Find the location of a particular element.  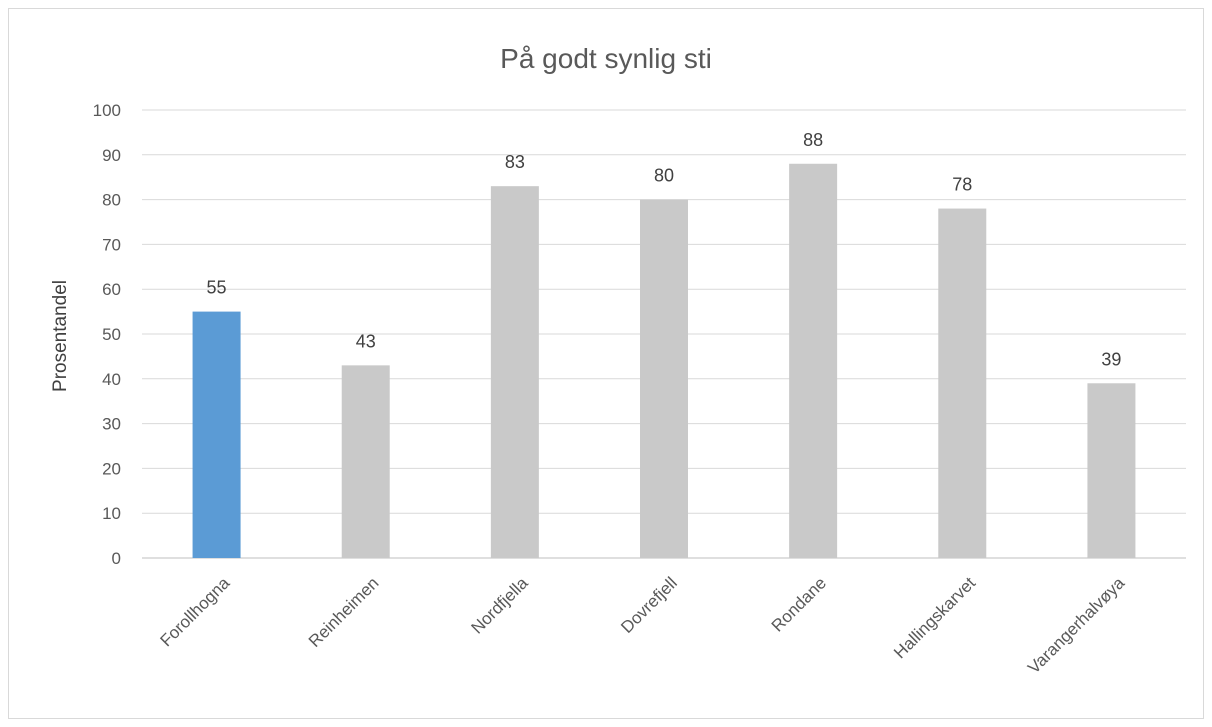

data-label: 78 is located at coordinates (962, 185).